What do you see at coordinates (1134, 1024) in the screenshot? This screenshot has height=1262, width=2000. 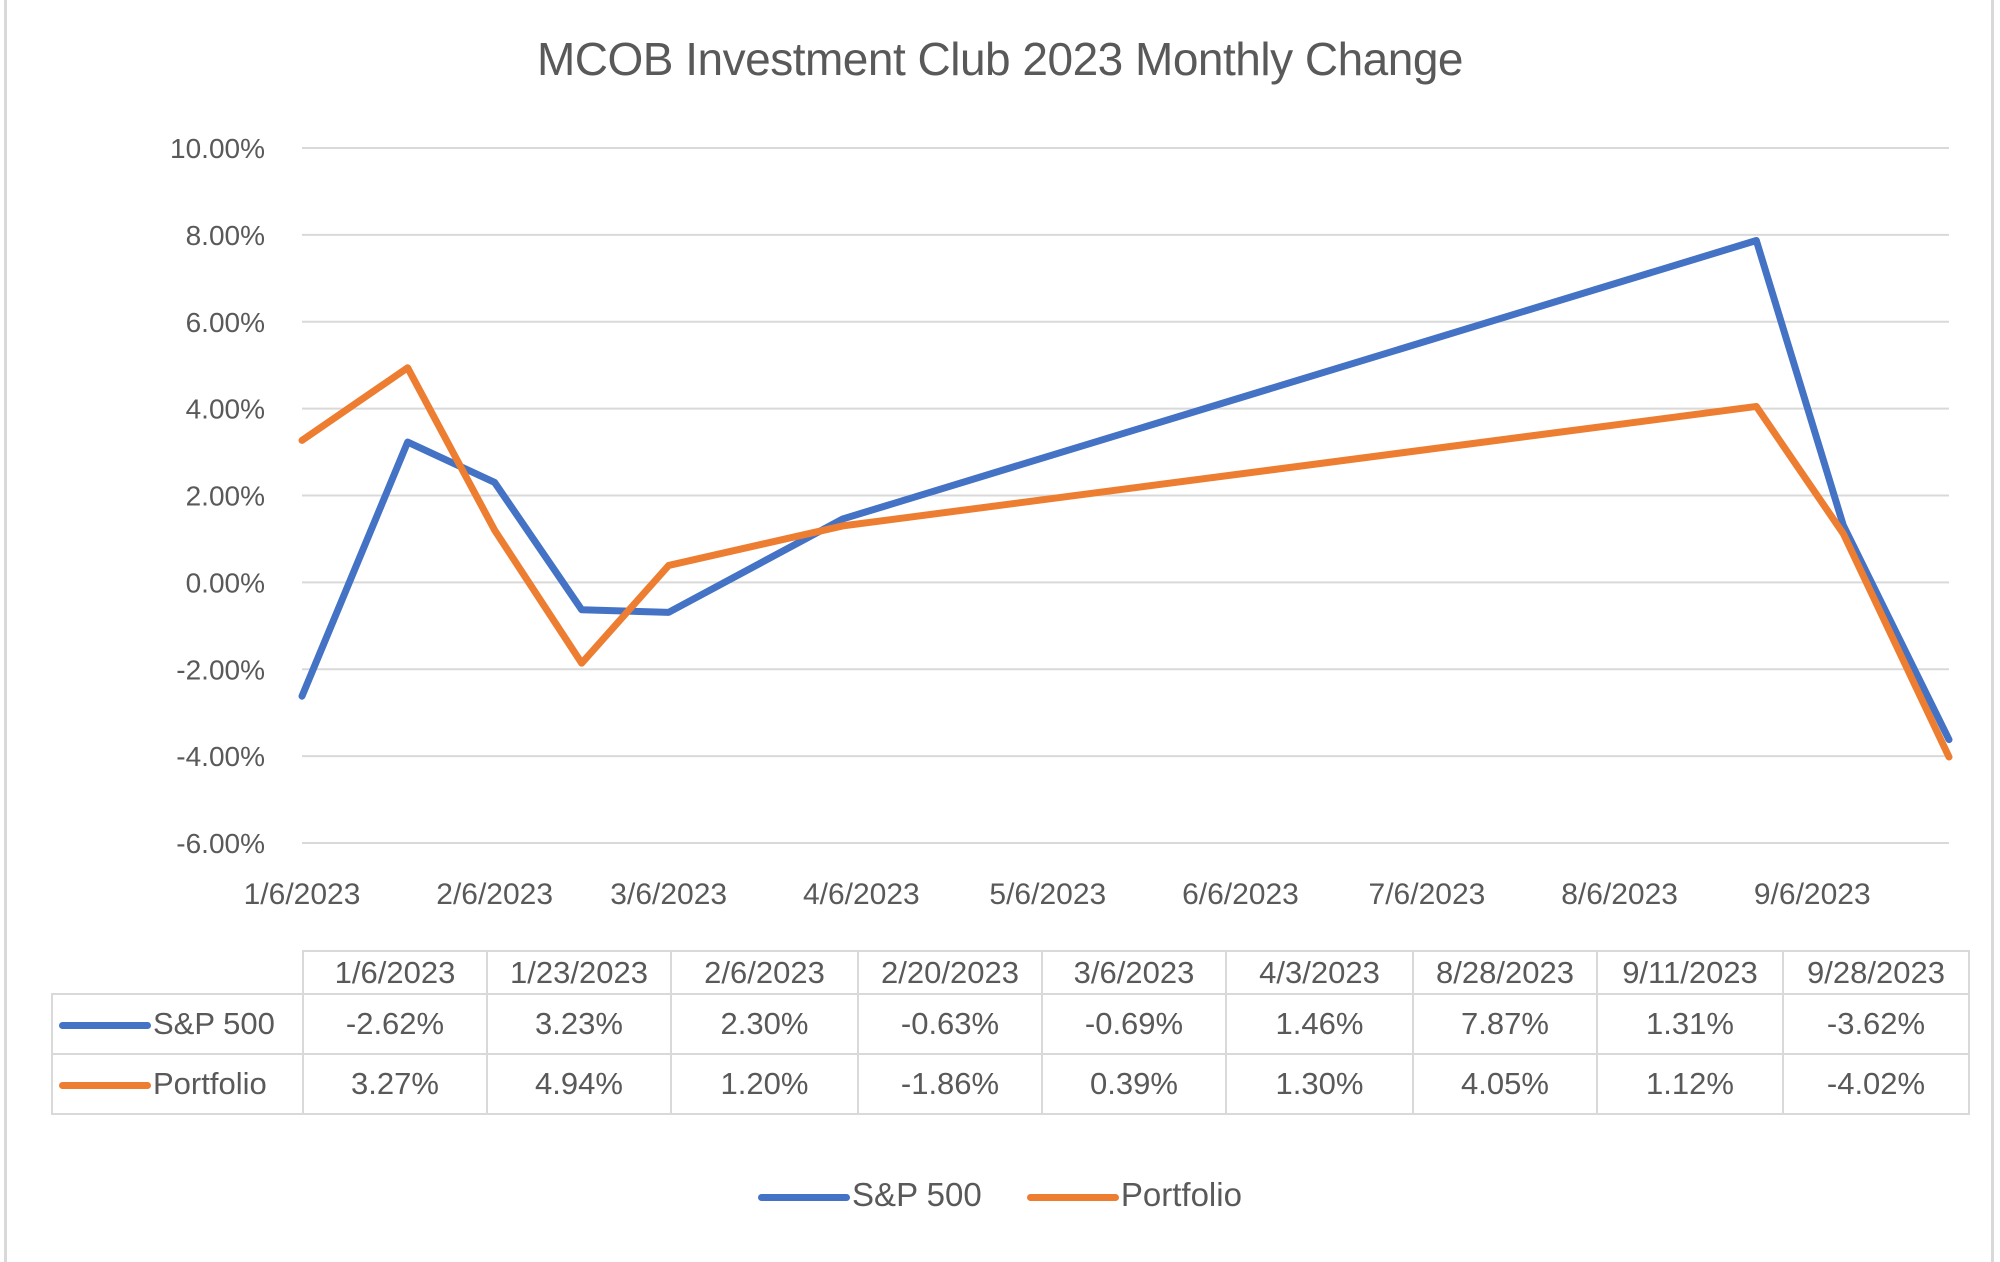 I see `data-table-cell: -0.69%` at bounding box center [1134, 1024].